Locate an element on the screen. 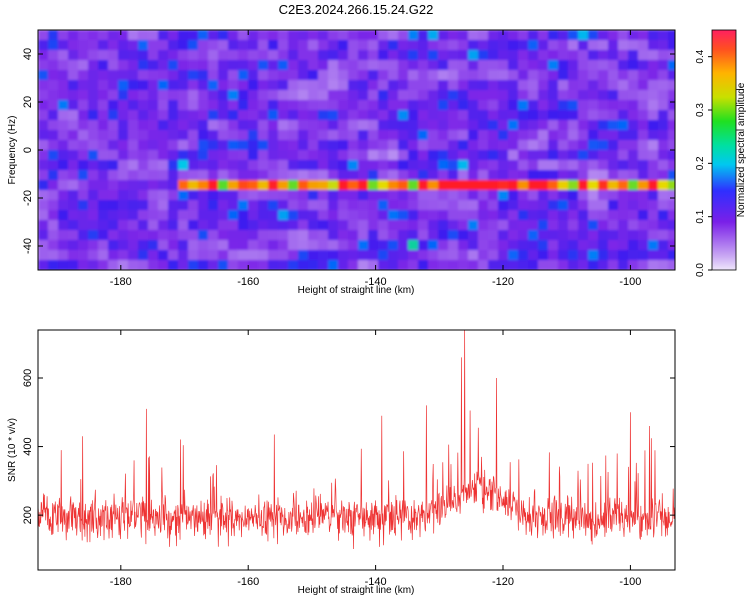 Image resolution: width=750 pixels, height=600 pixels. y-tick-label: 400 is located at coordinates (28, 446).